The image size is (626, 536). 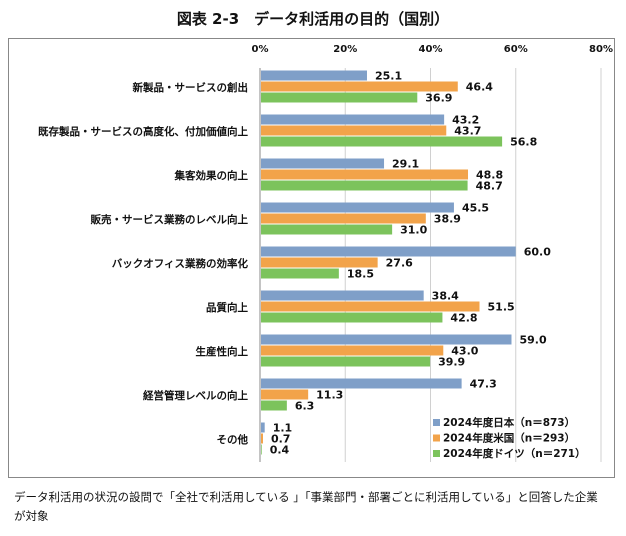 I want to click on category-label: 生産性向上, so click(x=222, y=351).